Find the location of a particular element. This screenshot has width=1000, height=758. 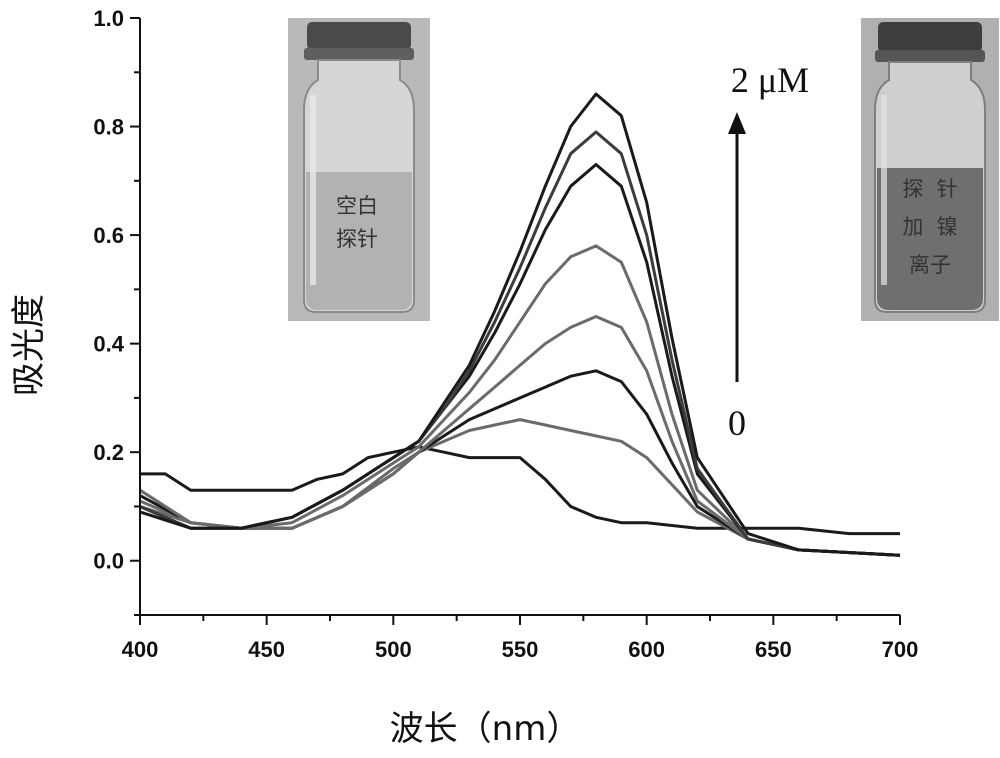

vial-photo-blank-probe: 空白 探针 is located at coordinates (359, 169).